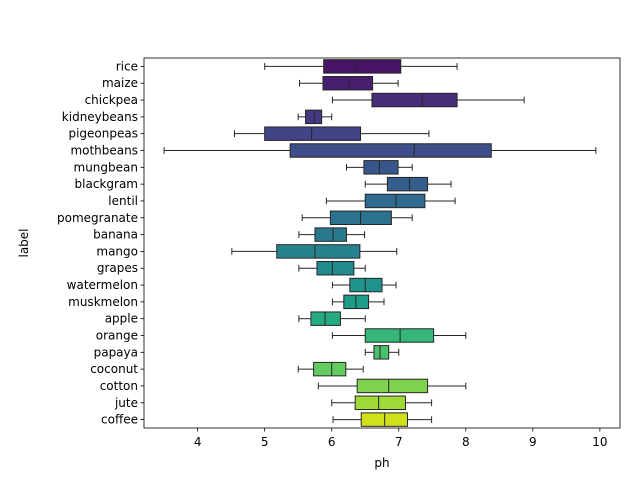  What do you see at coordinates (119, 386) in the screenshot?
I see `y-tick-label: cotton` at bounding box center [119, 386].